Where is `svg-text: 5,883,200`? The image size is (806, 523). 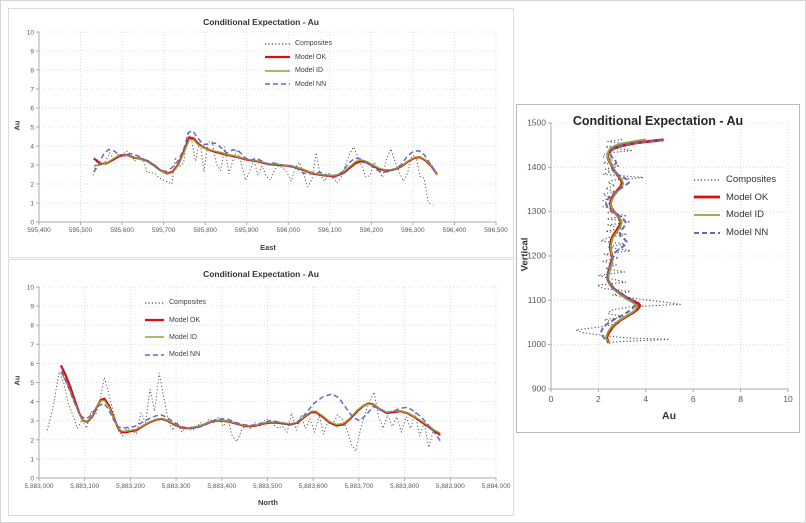 svg-text: 5,883,200 is located at coordinates (130, 486).